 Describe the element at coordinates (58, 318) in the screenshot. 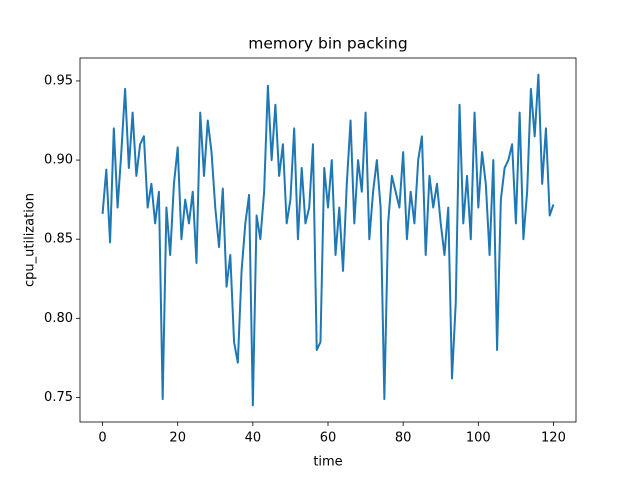

I see `y-tick-label: 0.80` at that location.